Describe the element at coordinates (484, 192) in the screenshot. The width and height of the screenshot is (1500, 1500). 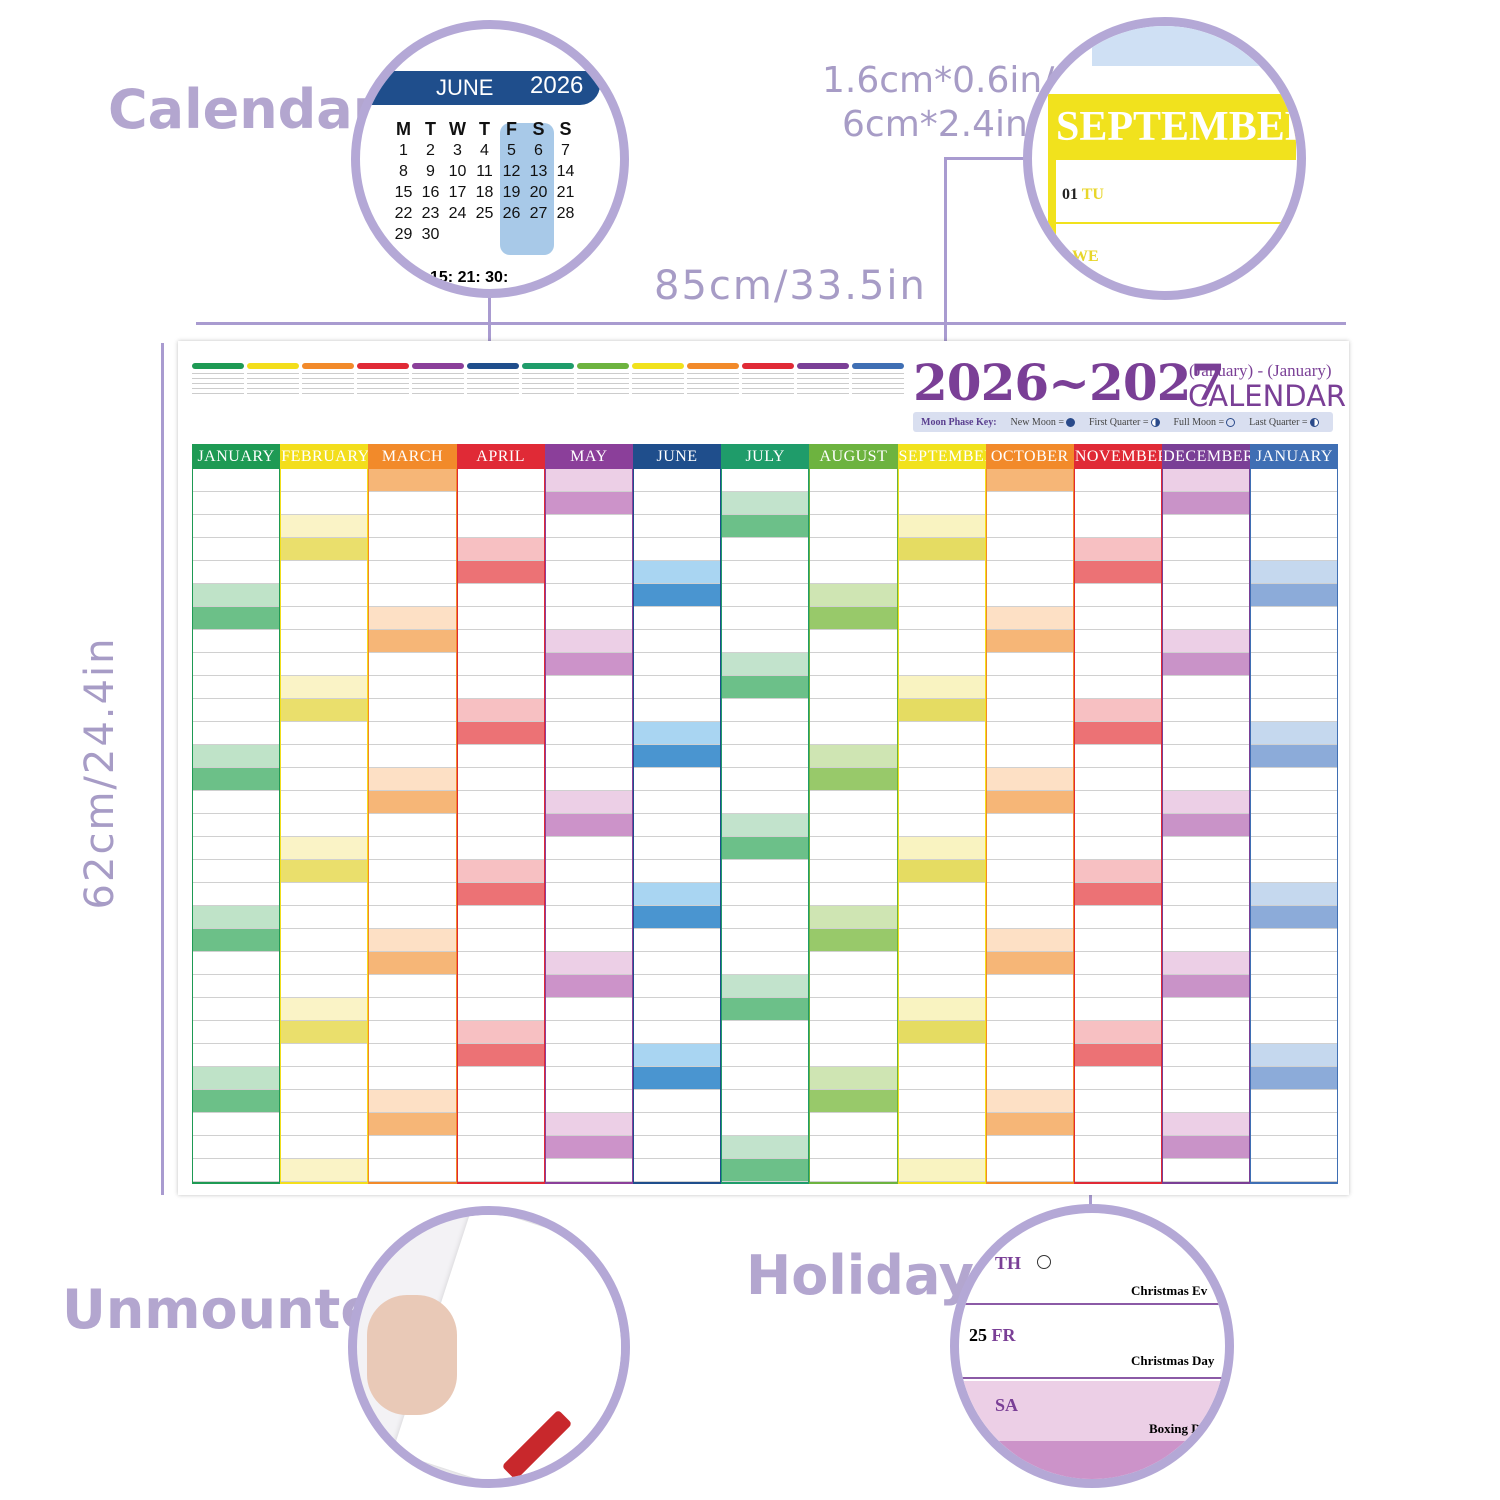
I see `day-cell: 18` at that location.